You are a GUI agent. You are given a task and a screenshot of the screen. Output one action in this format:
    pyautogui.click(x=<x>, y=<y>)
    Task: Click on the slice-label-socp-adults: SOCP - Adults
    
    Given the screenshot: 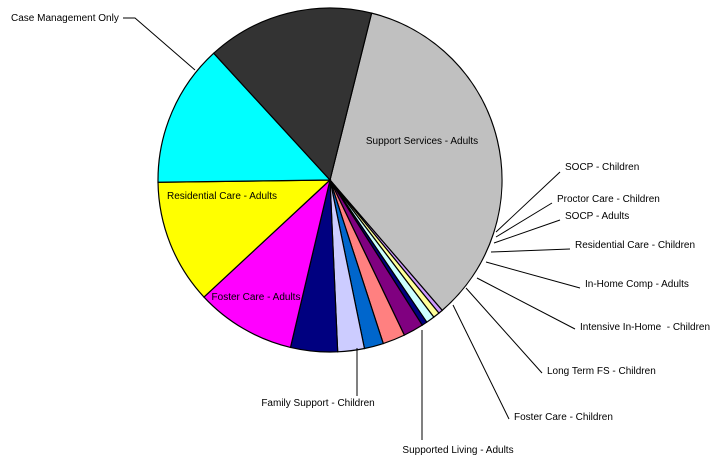 What is the action you would take?
    pyautogui.click(x=597, y=216)
    